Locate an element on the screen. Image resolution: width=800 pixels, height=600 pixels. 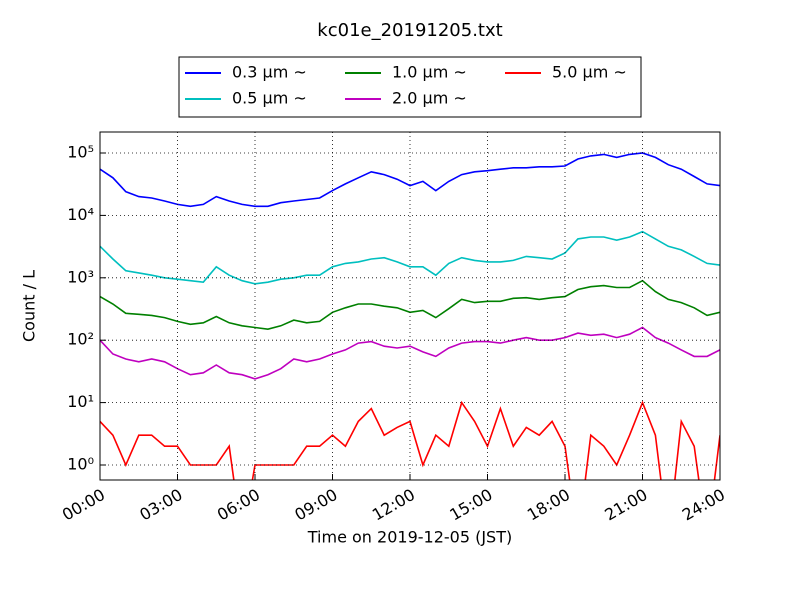
x-axis-label: Time on 2019-12-05 (JST) is located at coordinates (409, 537).